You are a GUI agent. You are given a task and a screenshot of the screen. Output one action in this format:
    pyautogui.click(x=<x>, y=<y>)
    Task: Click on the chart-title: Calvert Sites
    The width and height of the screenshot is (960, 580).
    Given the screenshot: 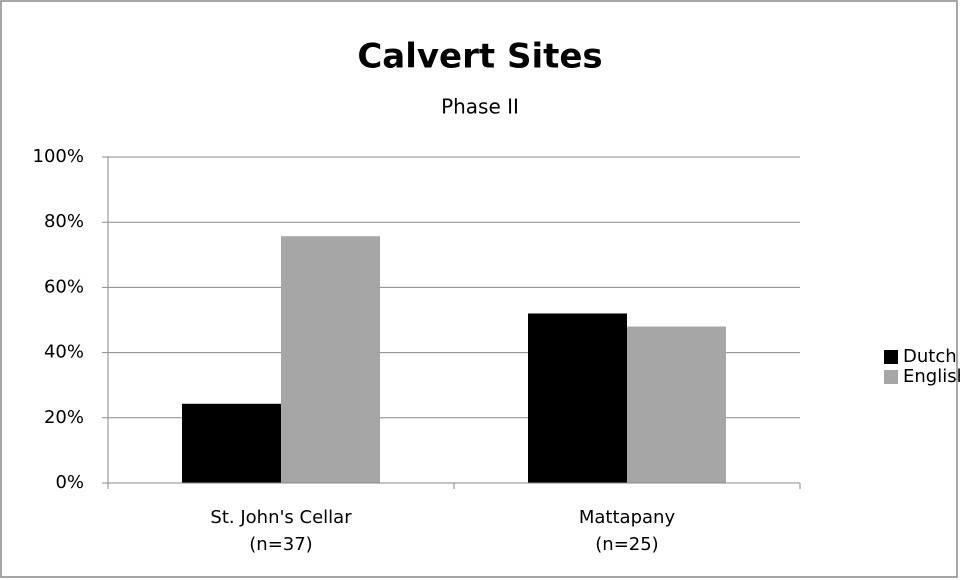 What is the action you would take?
    pyautogui.click(x=479, y=57)
    